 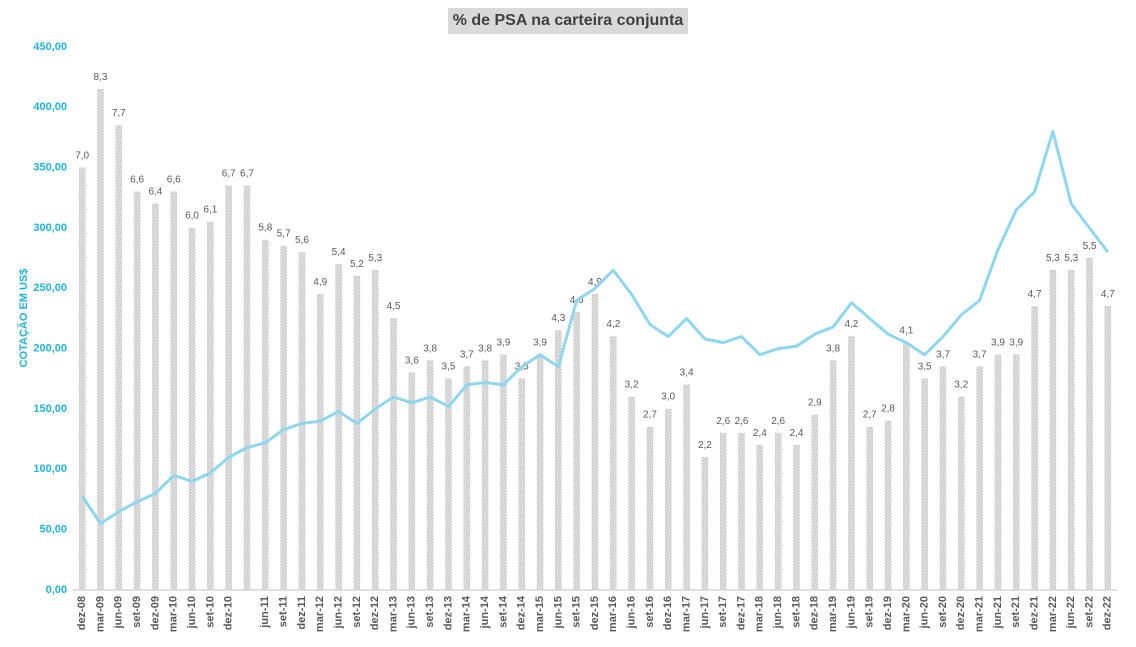 What do you see at coordinates (796, 612) in the screenshot?
I see `x-tick-label: set-18` at bounding box center [796, 612].